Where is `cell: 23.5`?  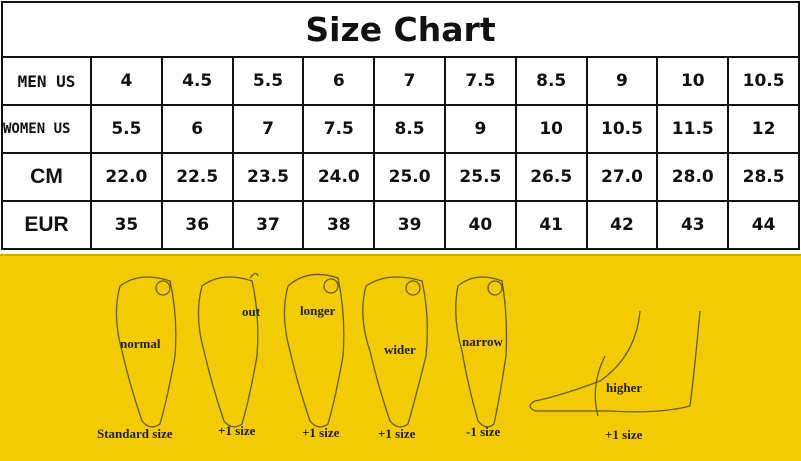 cell: 23.5 is located at coordinates (268, 177).